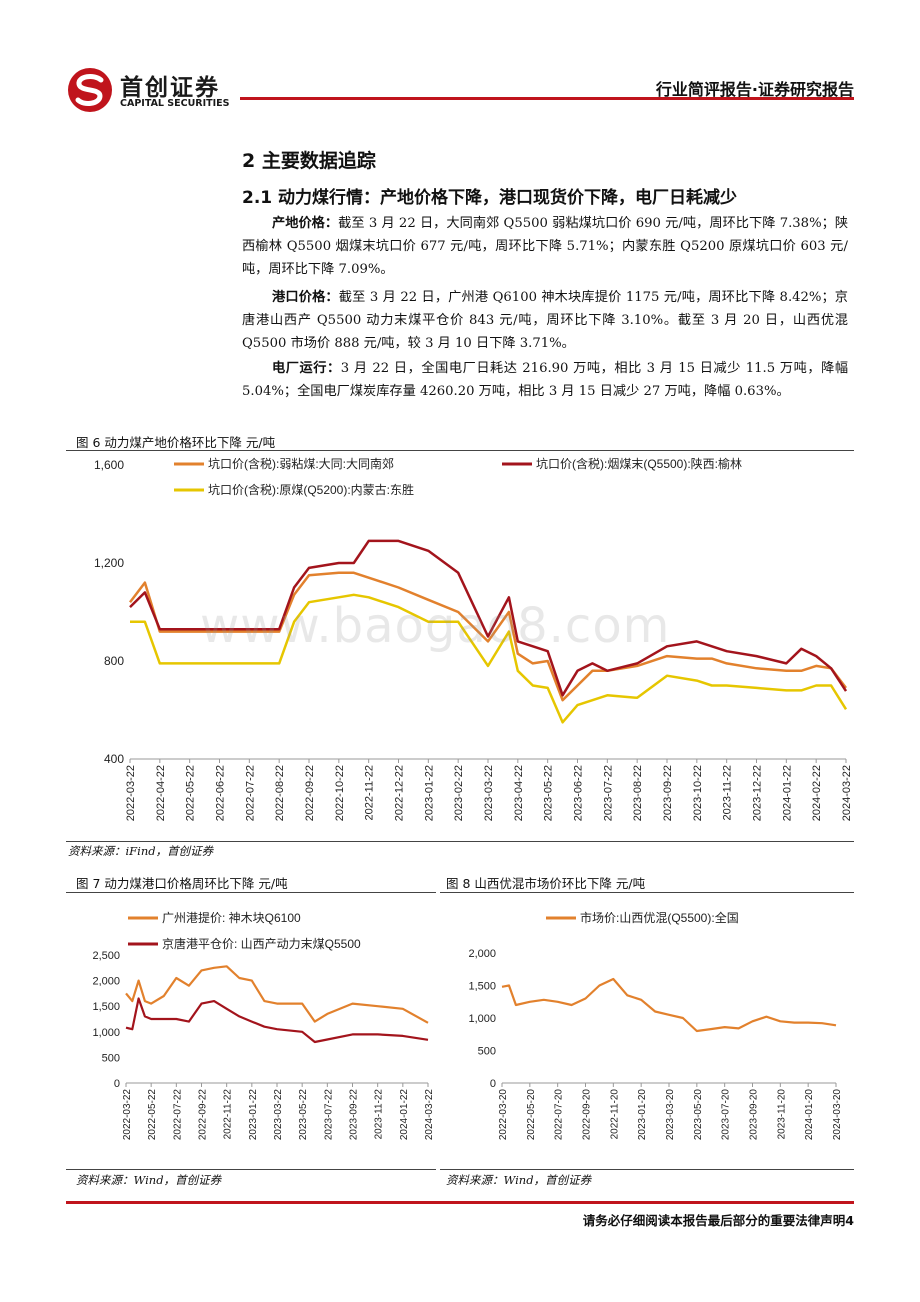 Image resolution: width=920 pixels, height=1302 pixels. I want to click on x-tick-label: 2023-04-22, so click(519, 793).